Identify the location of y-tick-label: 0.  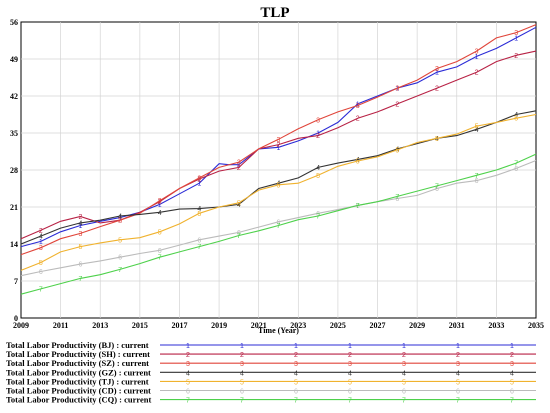
(16, 318).